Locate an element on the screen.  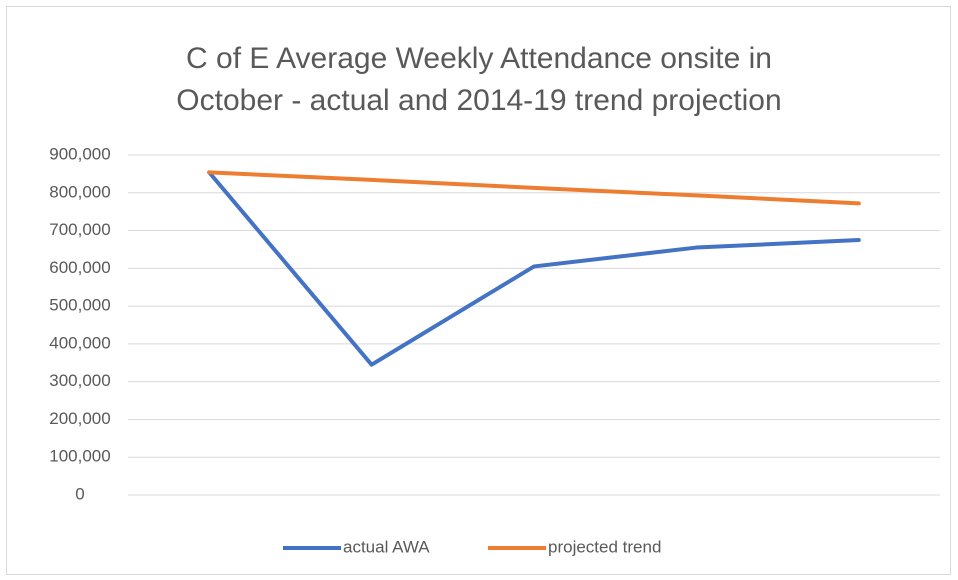
y-tick-label: 100,000 is located at coordinates (79, 456).